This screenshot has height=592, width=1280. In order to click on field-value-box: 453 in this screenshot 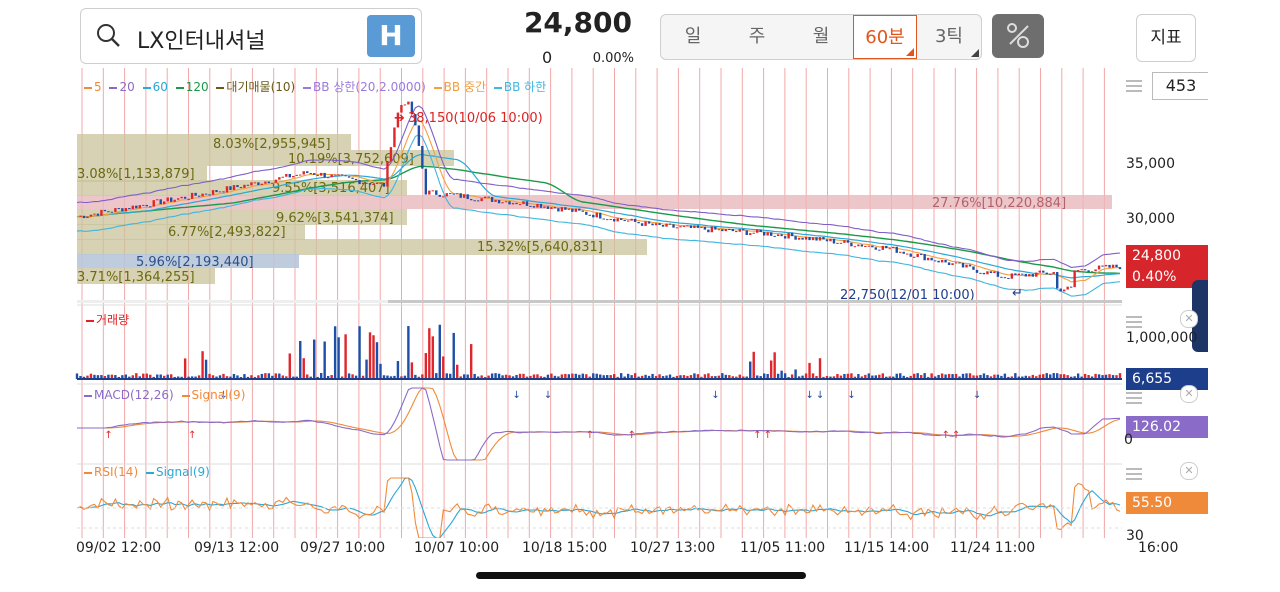, I will do `click(1180, 86)`.